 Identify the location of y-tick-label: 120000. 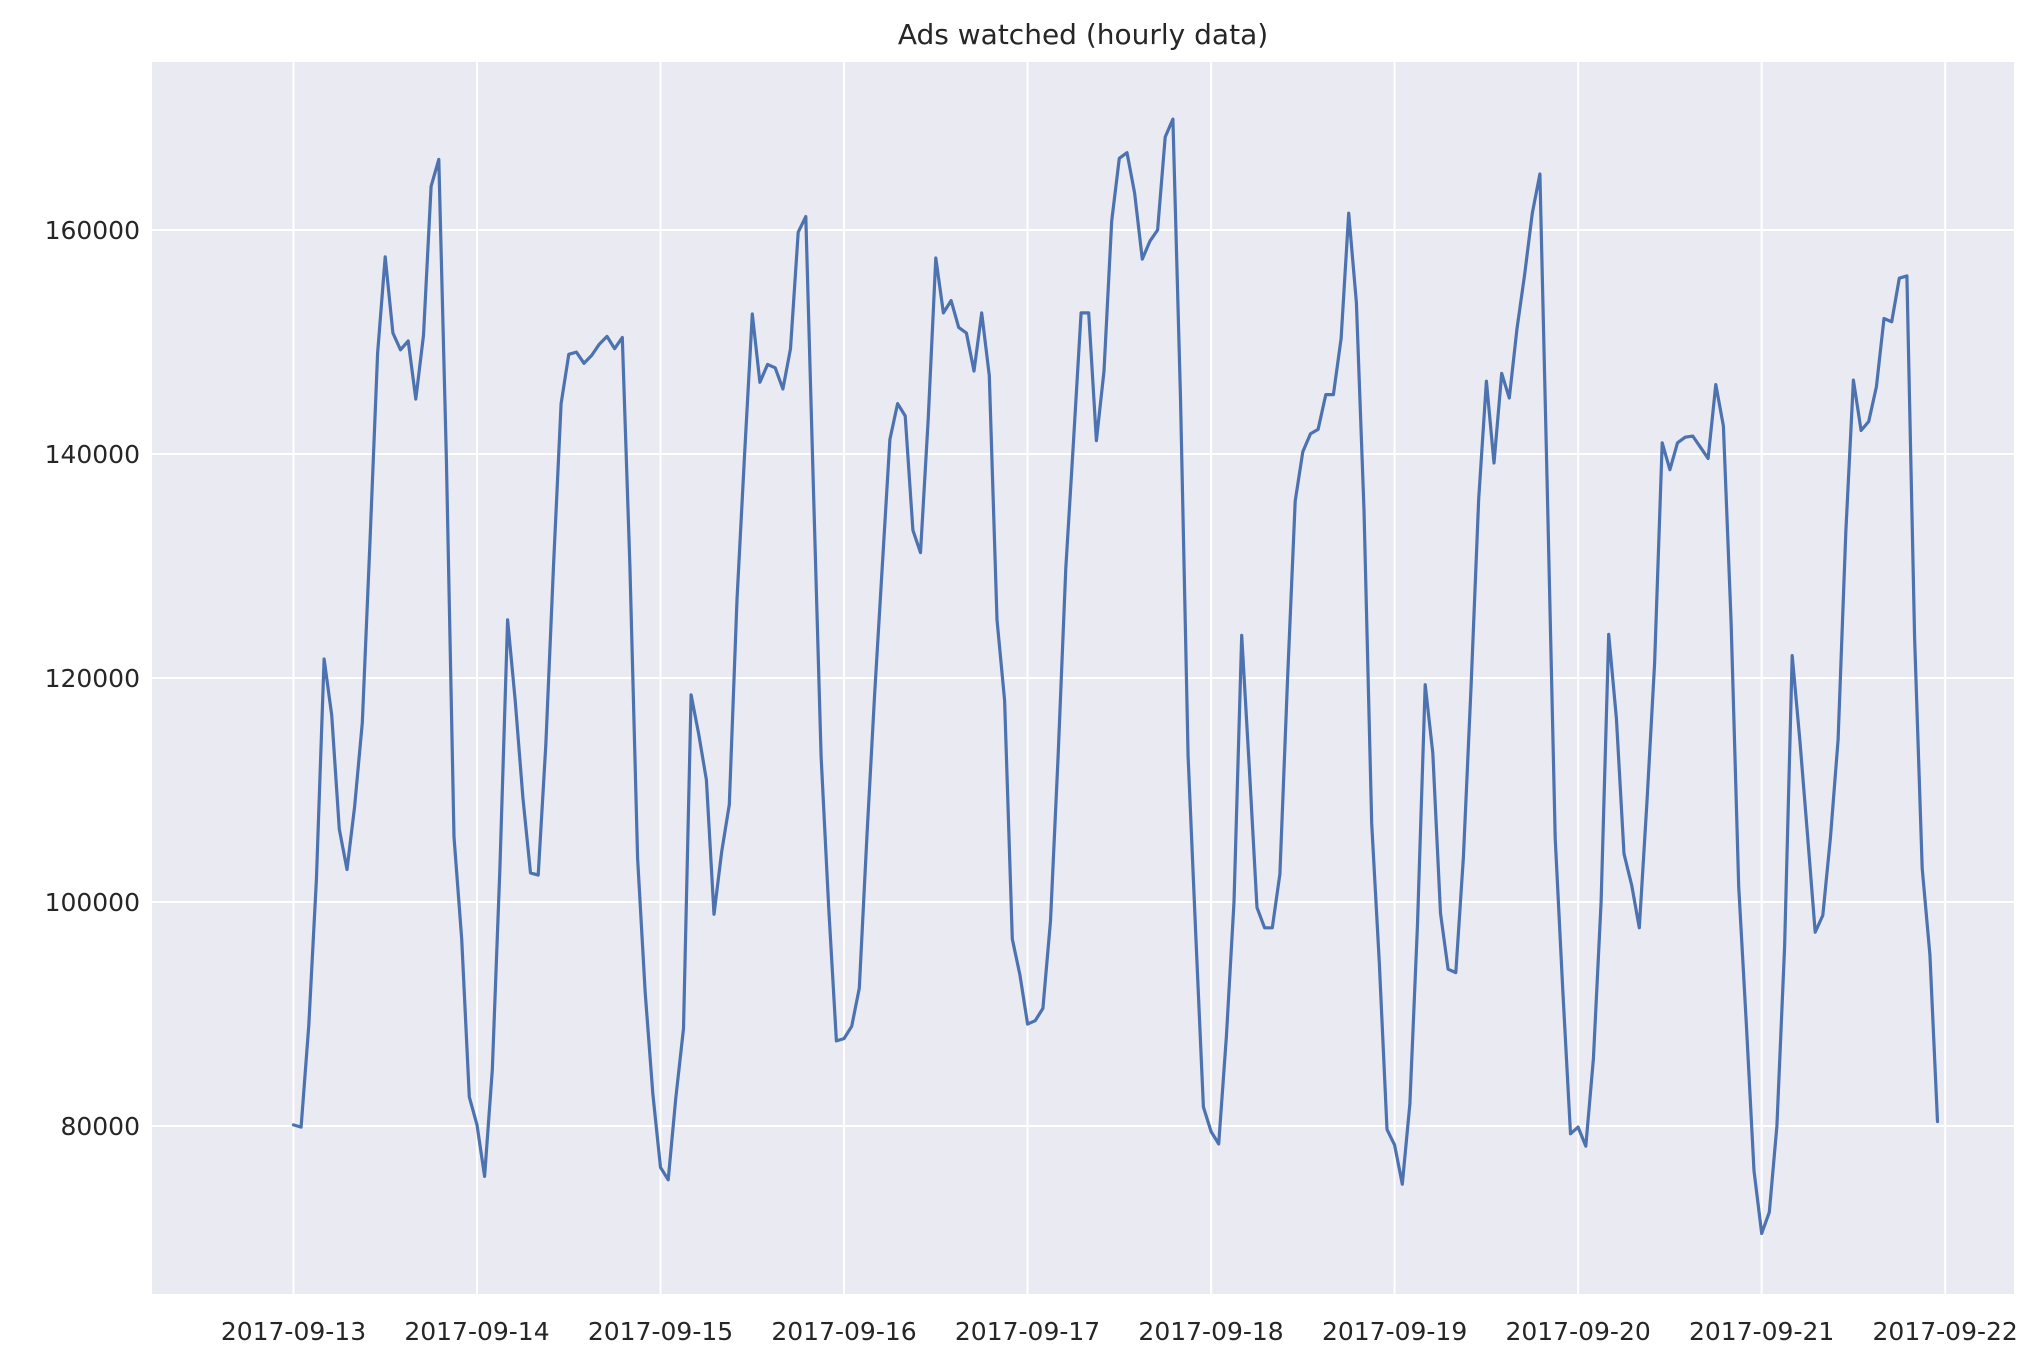
(92, 678).